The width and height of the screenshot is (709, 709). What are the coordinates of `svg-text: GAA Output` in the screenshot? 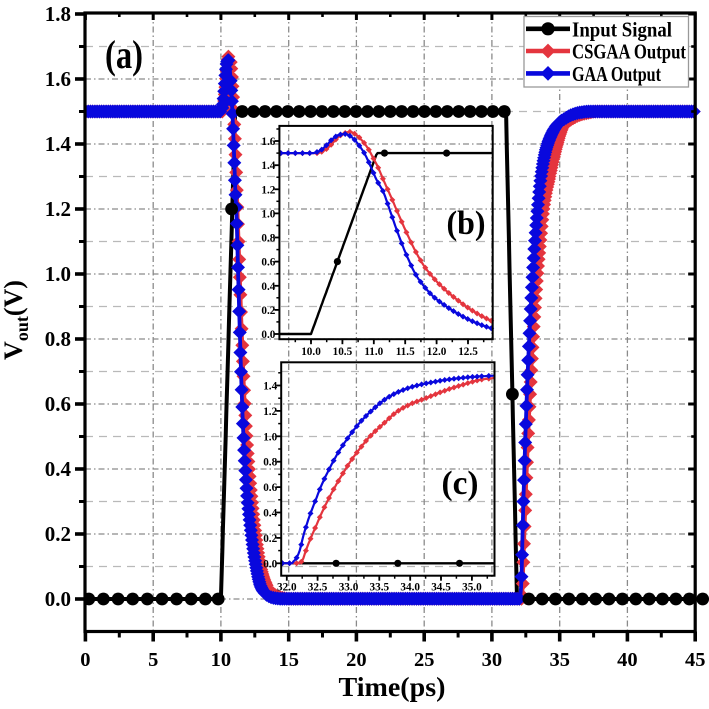 It's located at (616, 74).